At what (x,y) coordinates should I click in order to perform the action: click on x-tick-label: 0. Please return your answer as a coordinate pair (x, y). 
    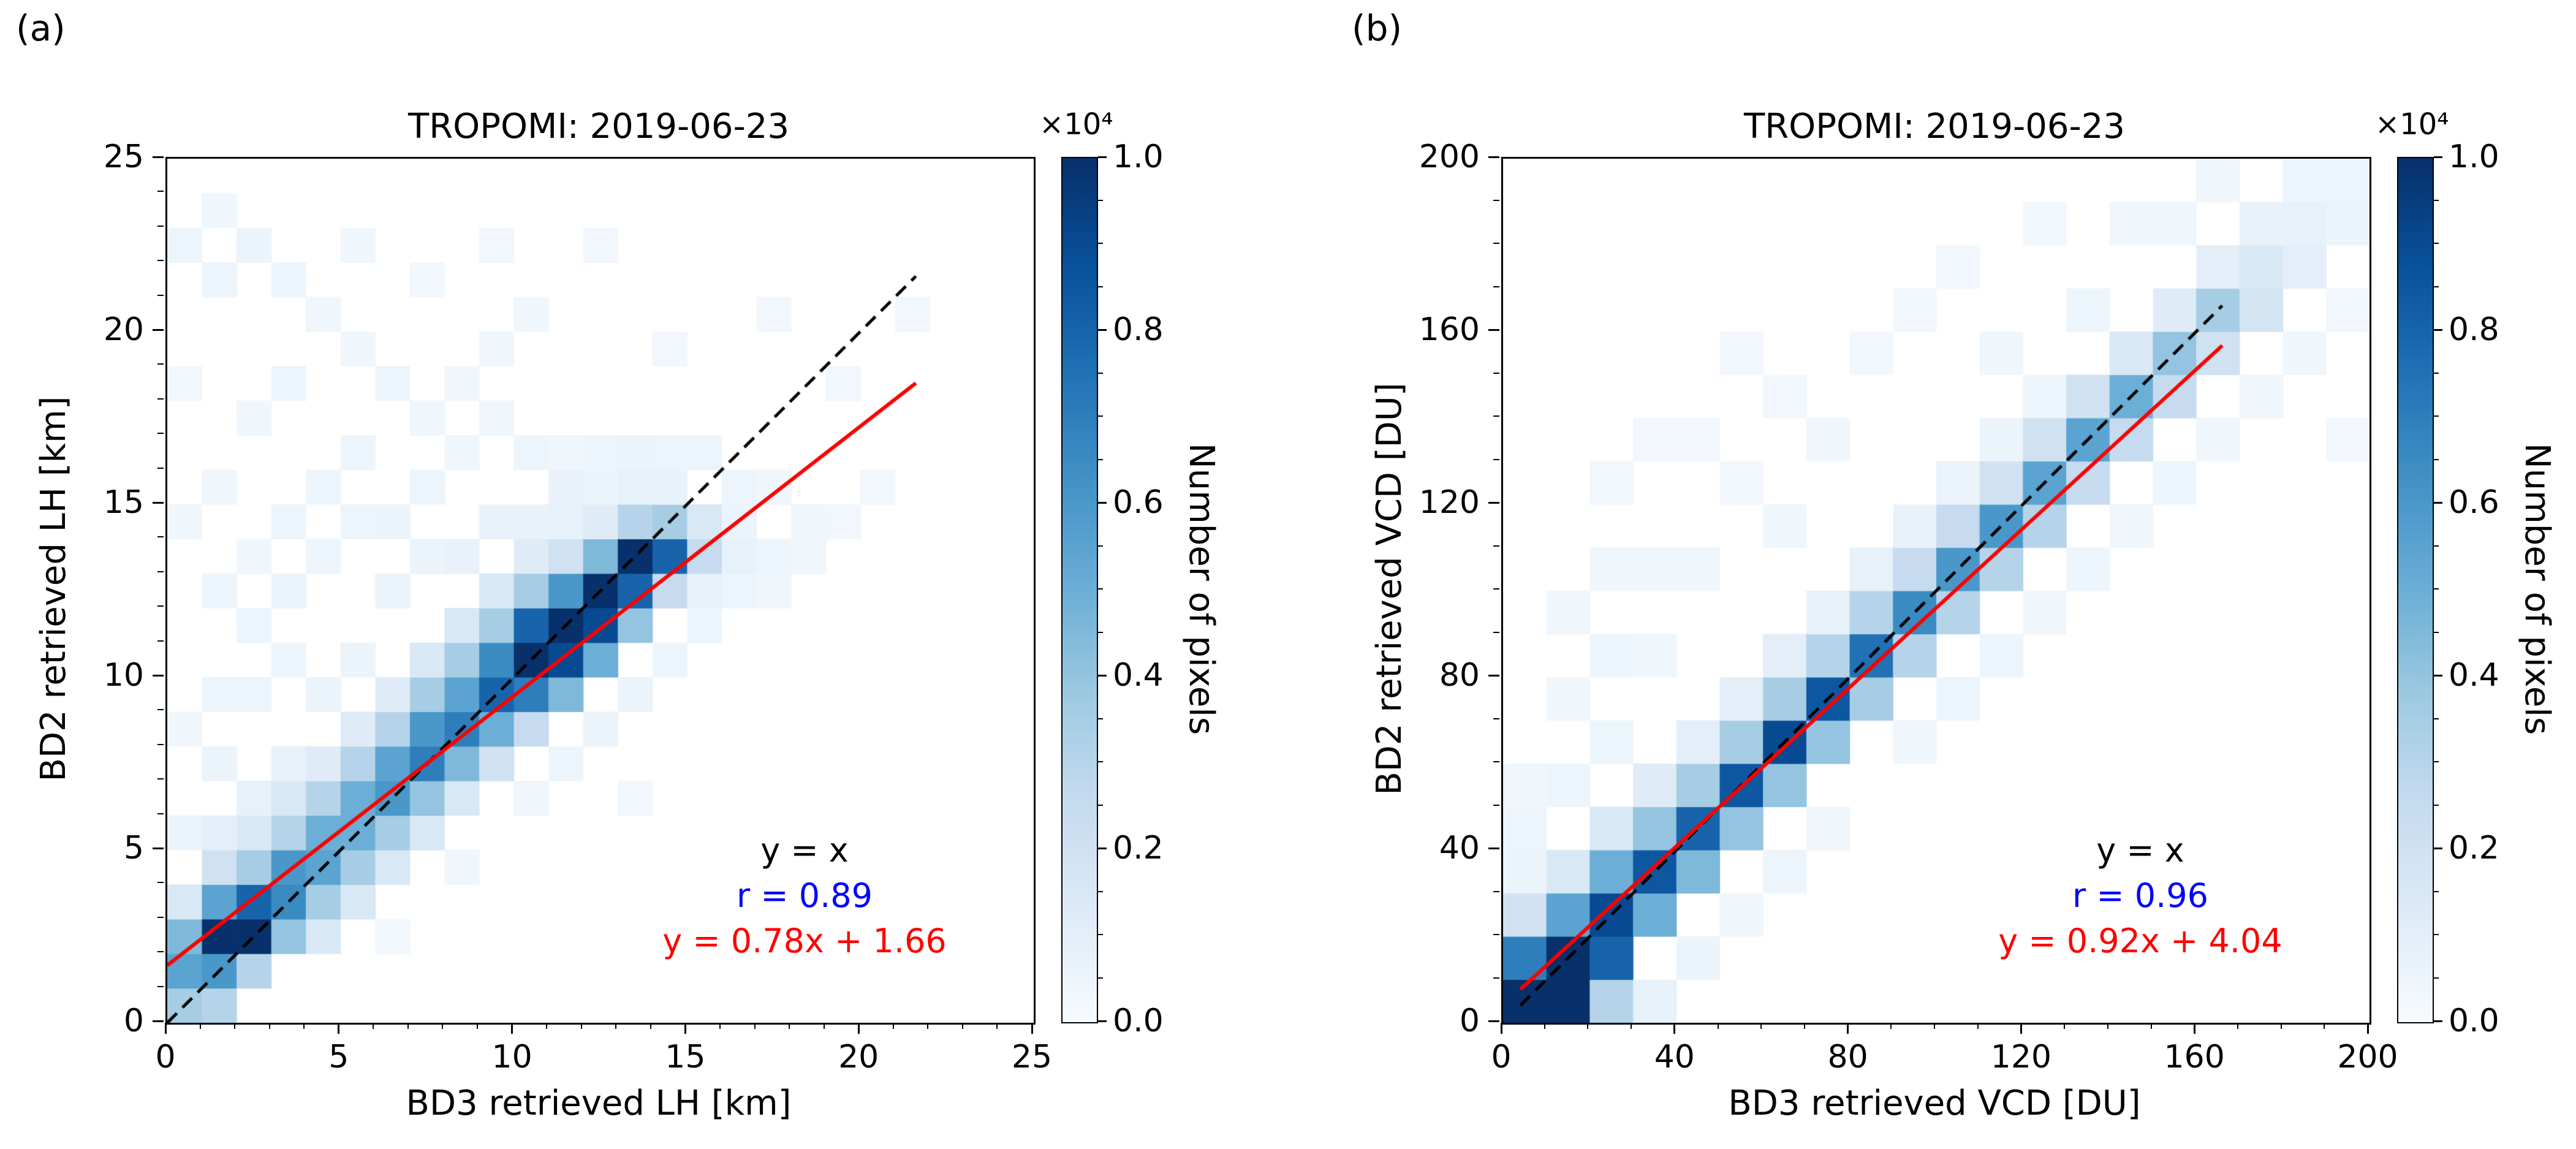
    Looking at the image, I should click on (1501, 1057).